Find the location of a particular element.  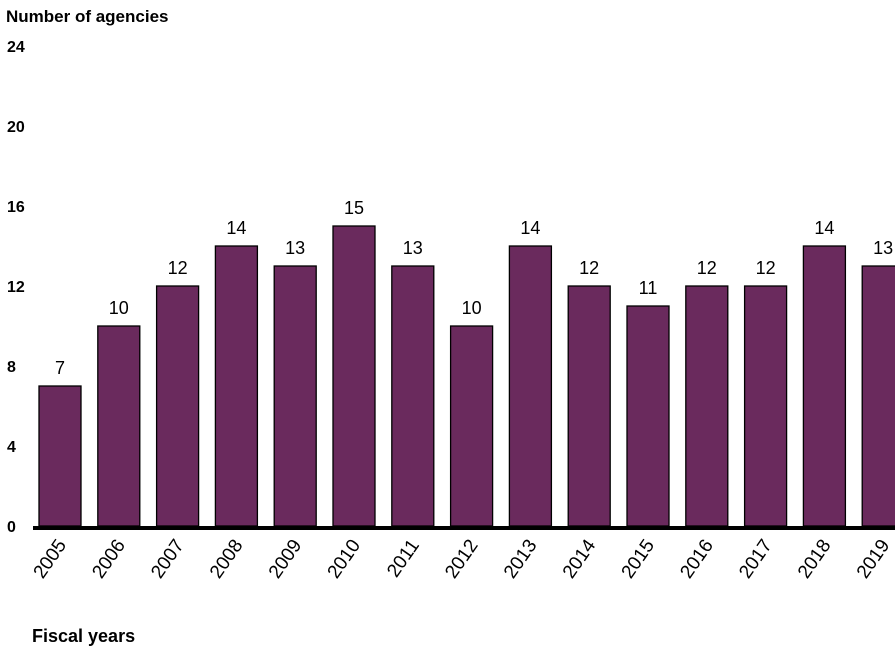

x-tick-label: 2007 is located at coordinates (167, 559).